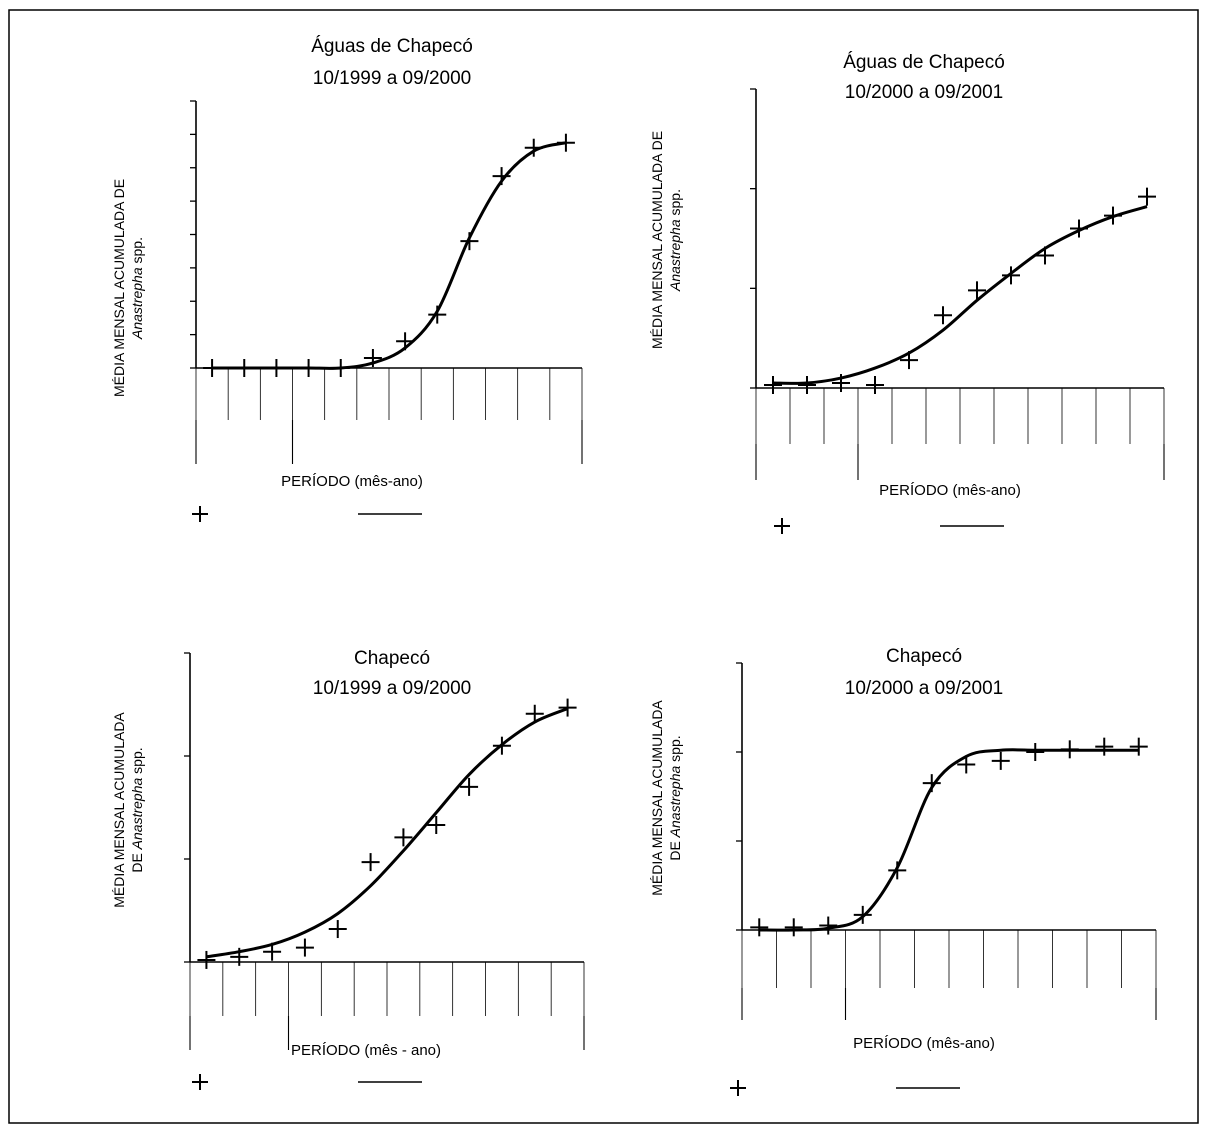  What do you see at coordinates (366, 1050) in the screenshot?
I see `x-axis-label: PERÍODO (mês - ano)` at bounding box center [366, 1050].